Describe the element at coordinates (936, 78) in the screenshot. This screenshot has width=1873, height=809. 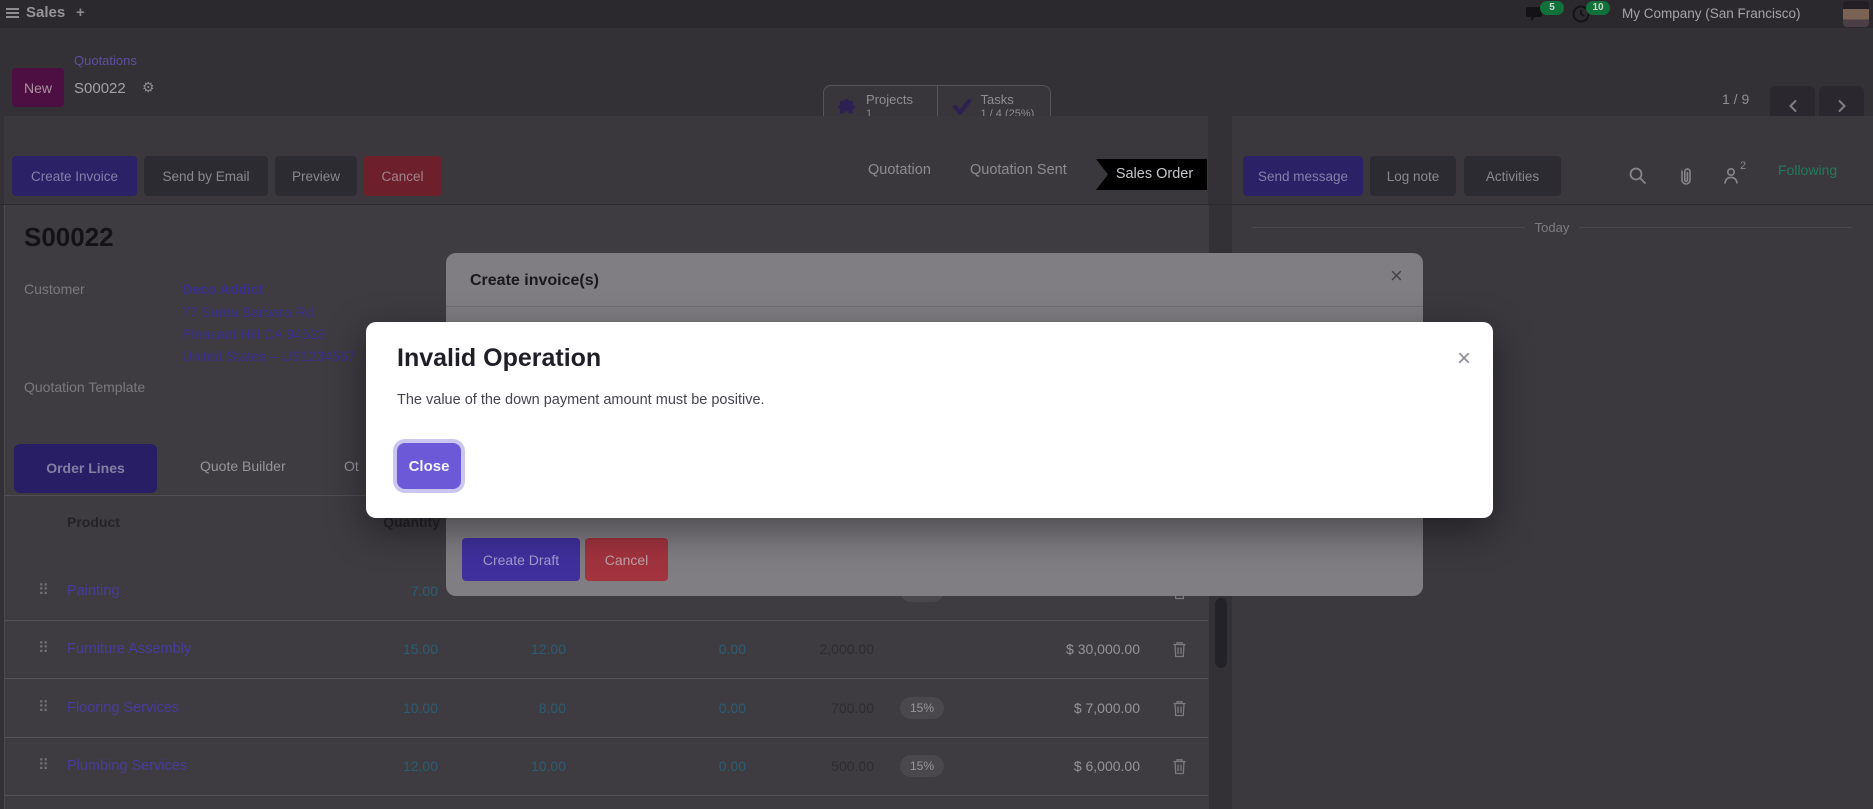
I see `control-panel: New Quotations S00022 ⚙ Projects 1 Tasks` at that location.